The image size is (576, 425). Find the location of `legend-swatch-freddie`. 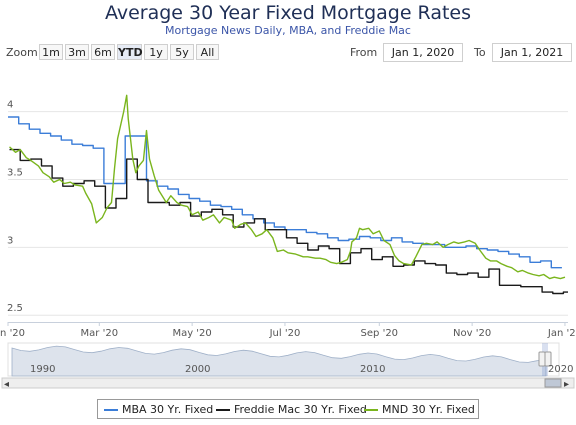

legend-swatch-freddie is located at coordinates (223, 410).